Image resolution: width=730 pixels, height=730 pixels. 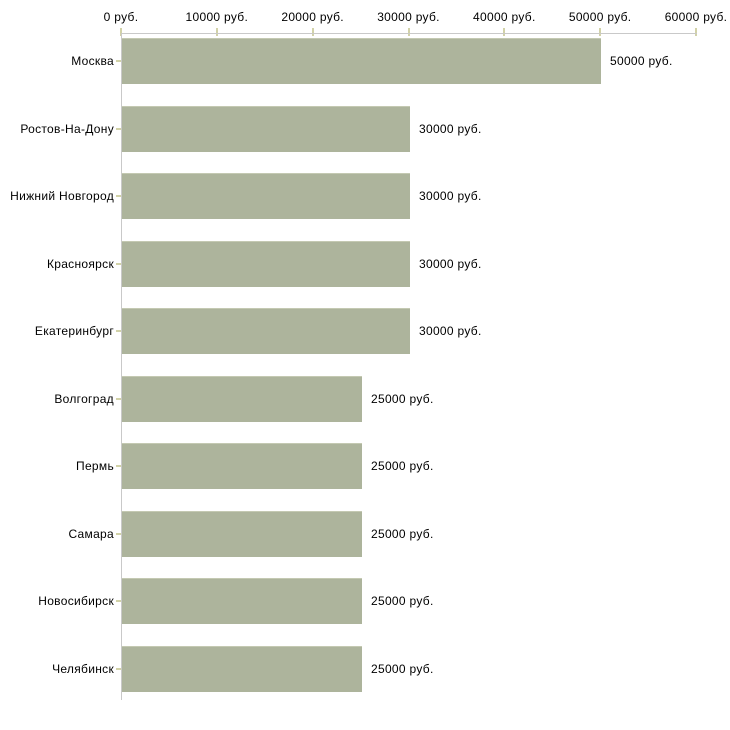 What do you see at coordinates (365, 668) in the screenshot?
I see `bar-row: Челябинск 25000 руб.` at bounding box center [365, 668].